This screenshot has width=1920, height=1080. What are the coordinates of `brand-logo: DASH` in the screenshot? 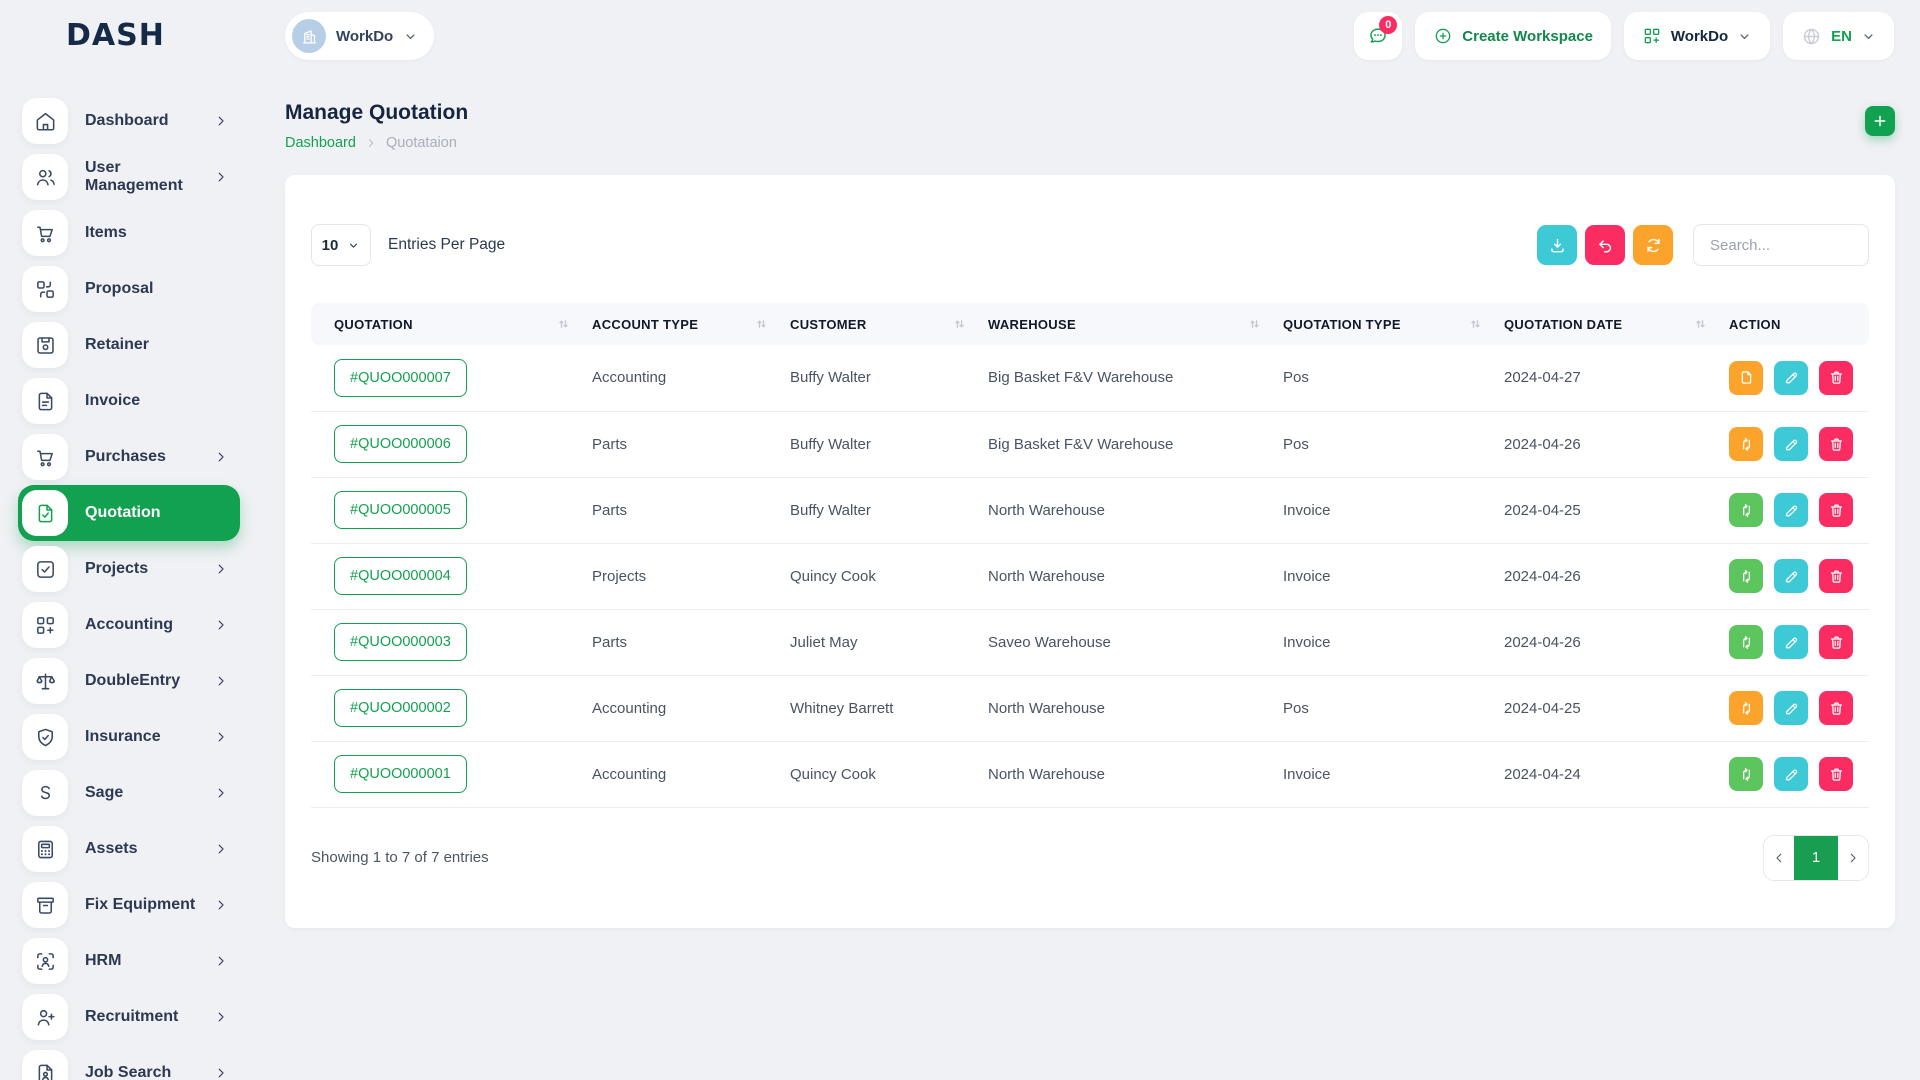 It's located at (130, 36).